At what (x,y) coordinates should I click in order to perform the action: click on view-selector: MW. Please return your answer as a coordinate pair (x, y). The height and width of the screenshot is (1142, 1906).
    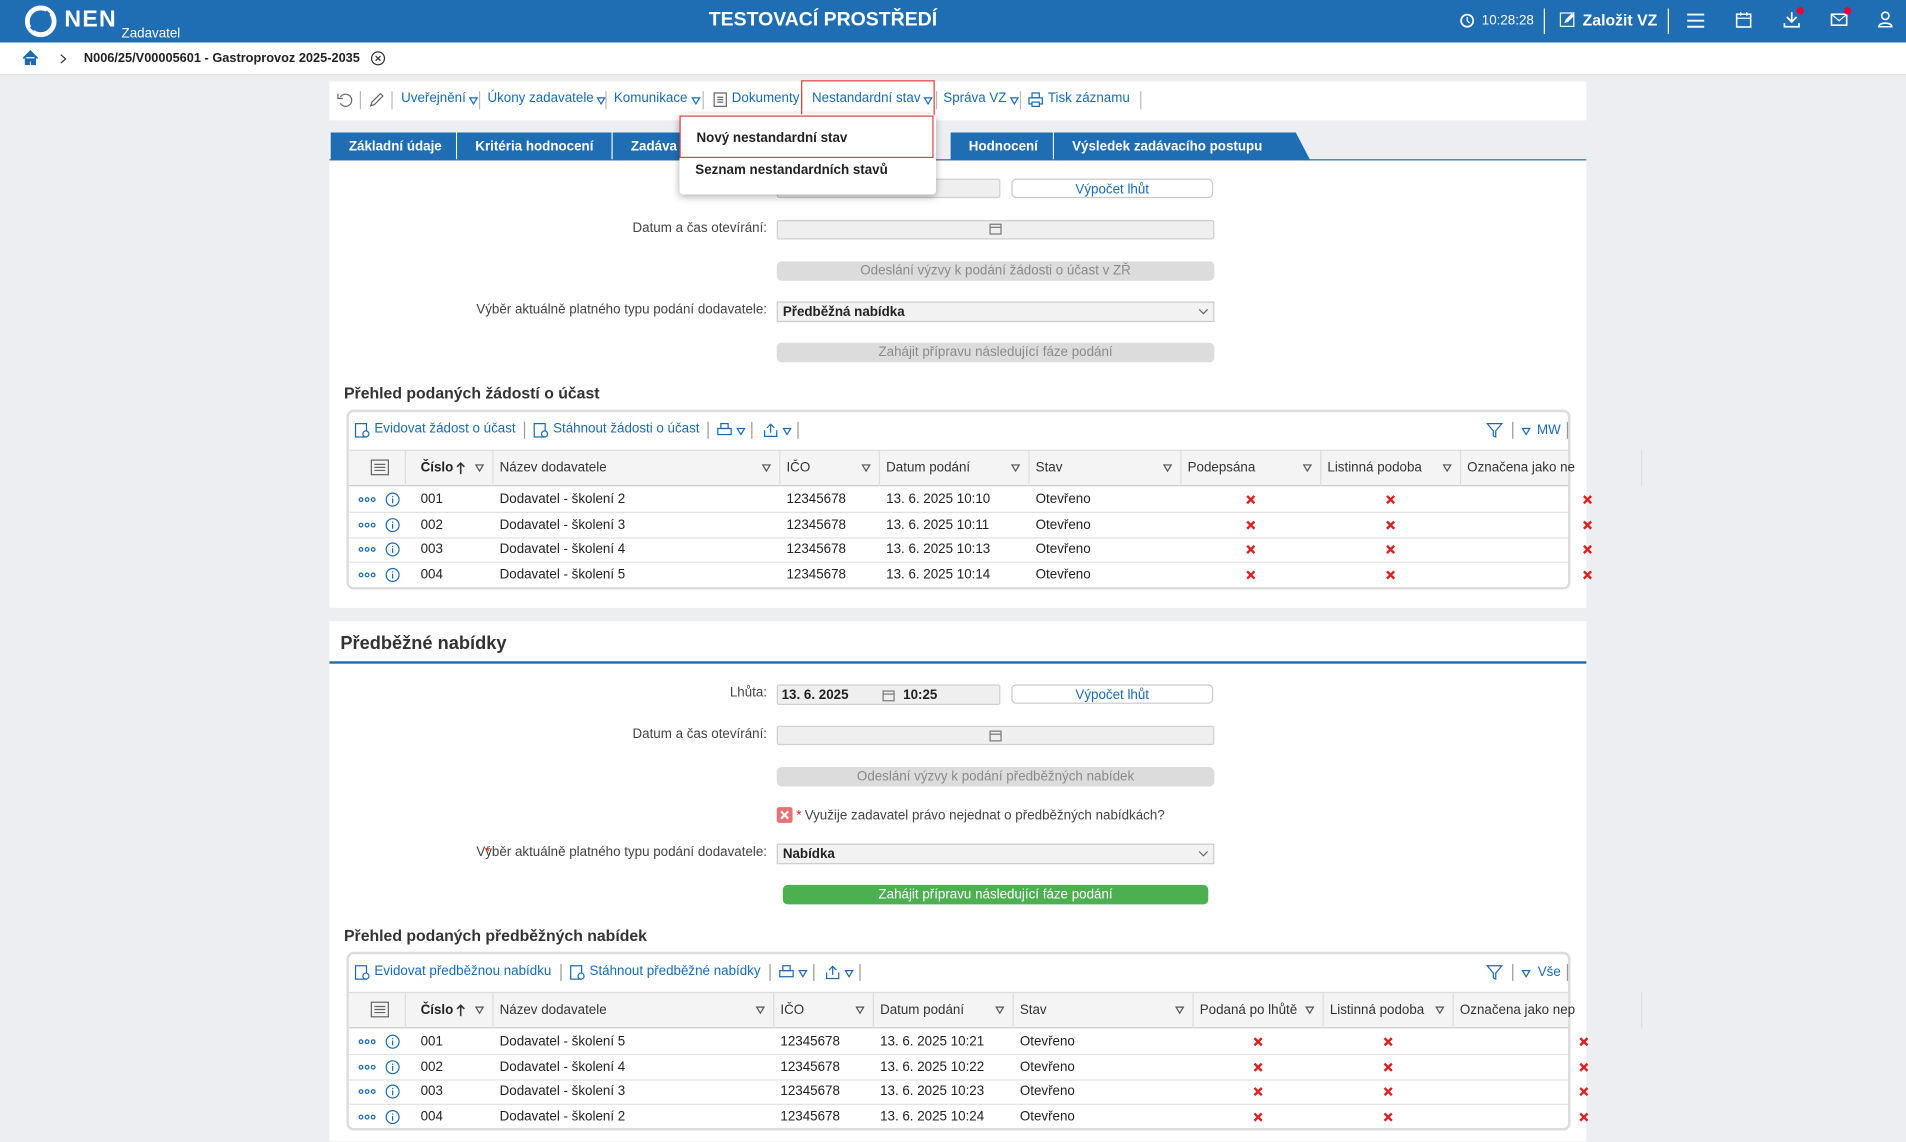
    Looking at the image, I should click on (1549, 430).